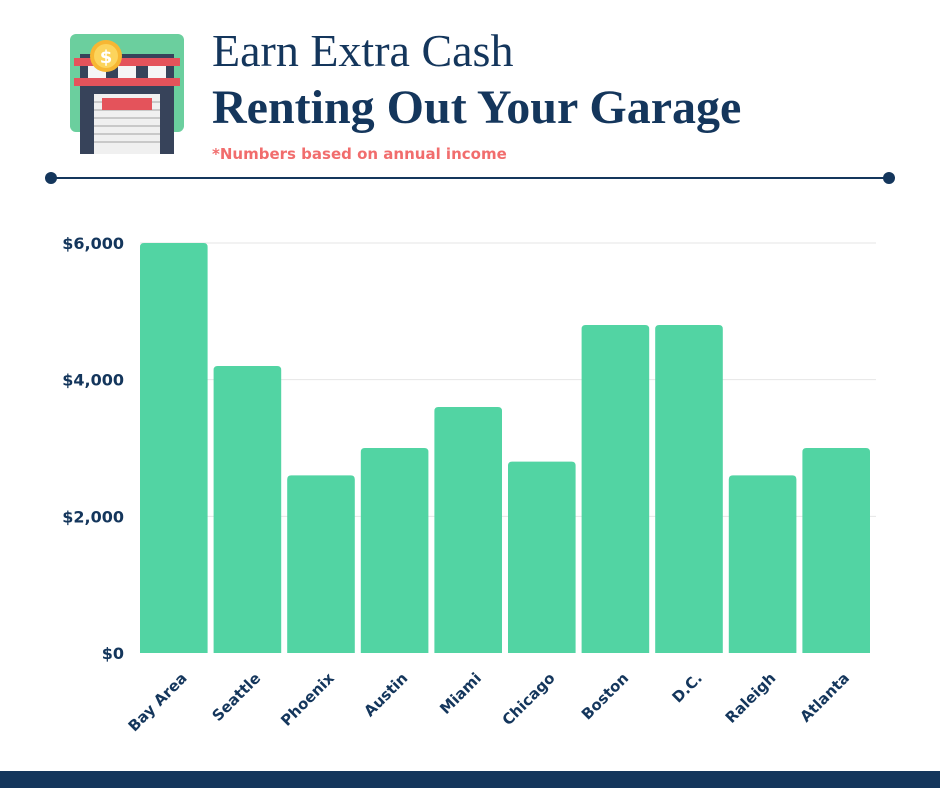 The width and height of the screenshot is (940, 788). Describe the element at coordinates (359, 154) in the screenshot. I see `subtitle: *Numbers based on annual income` at that location.